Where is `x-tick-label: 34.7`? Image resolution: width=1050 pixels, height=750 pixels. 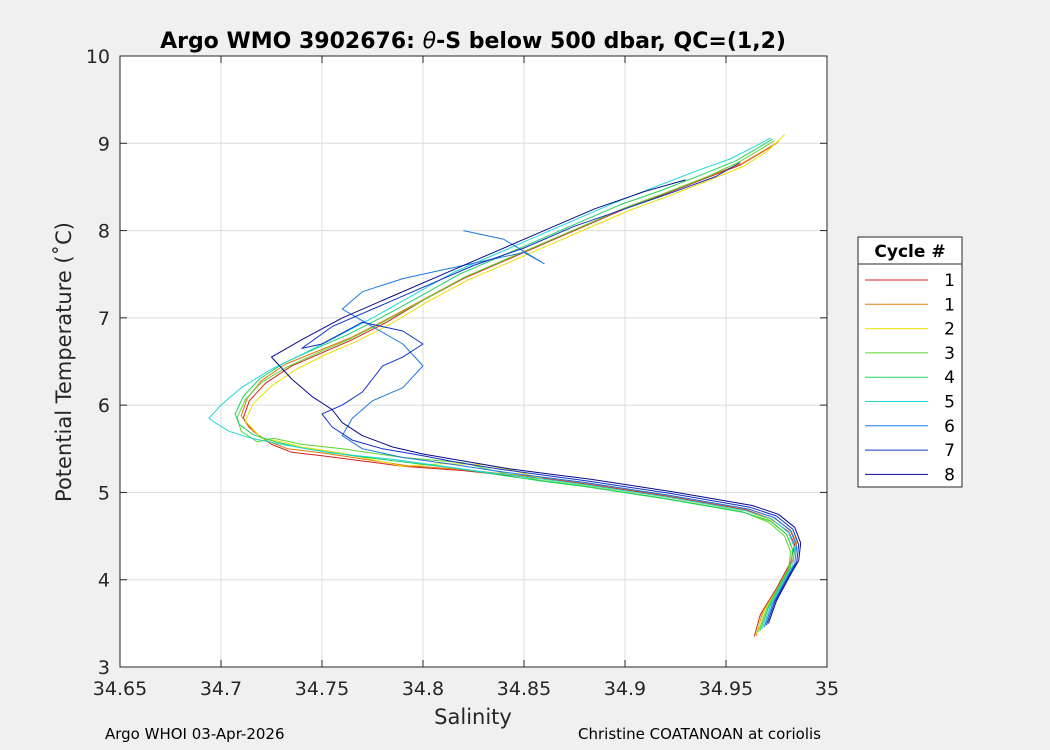 x-tick-label: 34.7 is located at coordinates (221, 689).